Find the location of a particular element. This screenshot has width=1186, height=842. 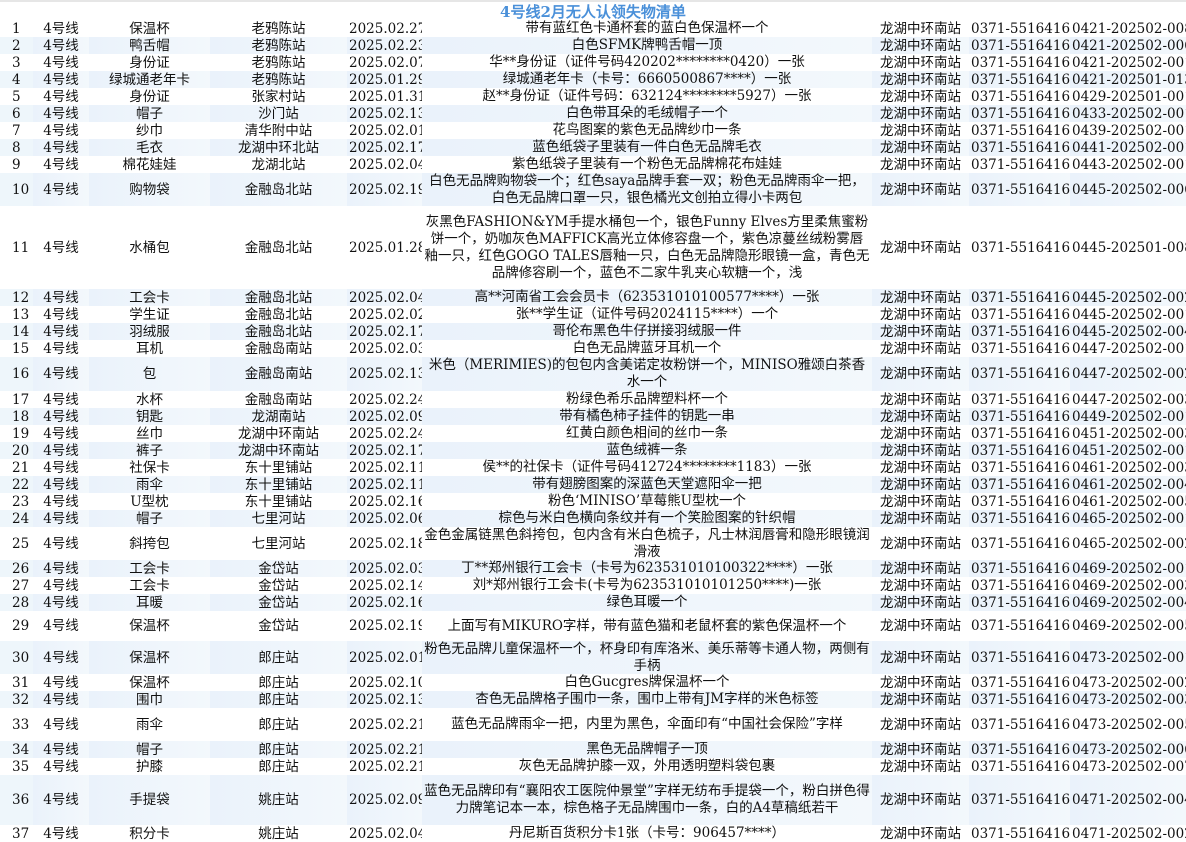

row-number: 13 is located at coordinates (21, 314).